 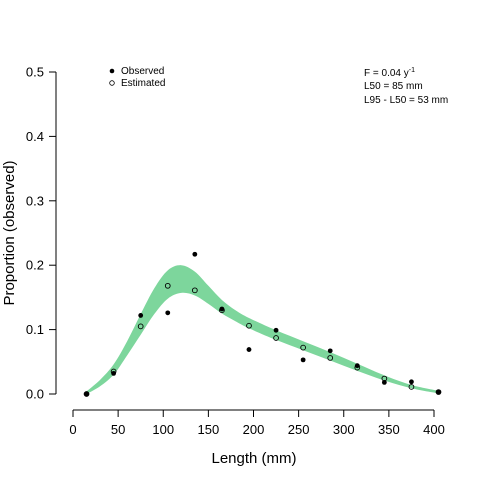 What do you see at coordinates (35, 72) in the screenshot?
I see `y-tick-label: 0.5` at bounding box center [35, 72].